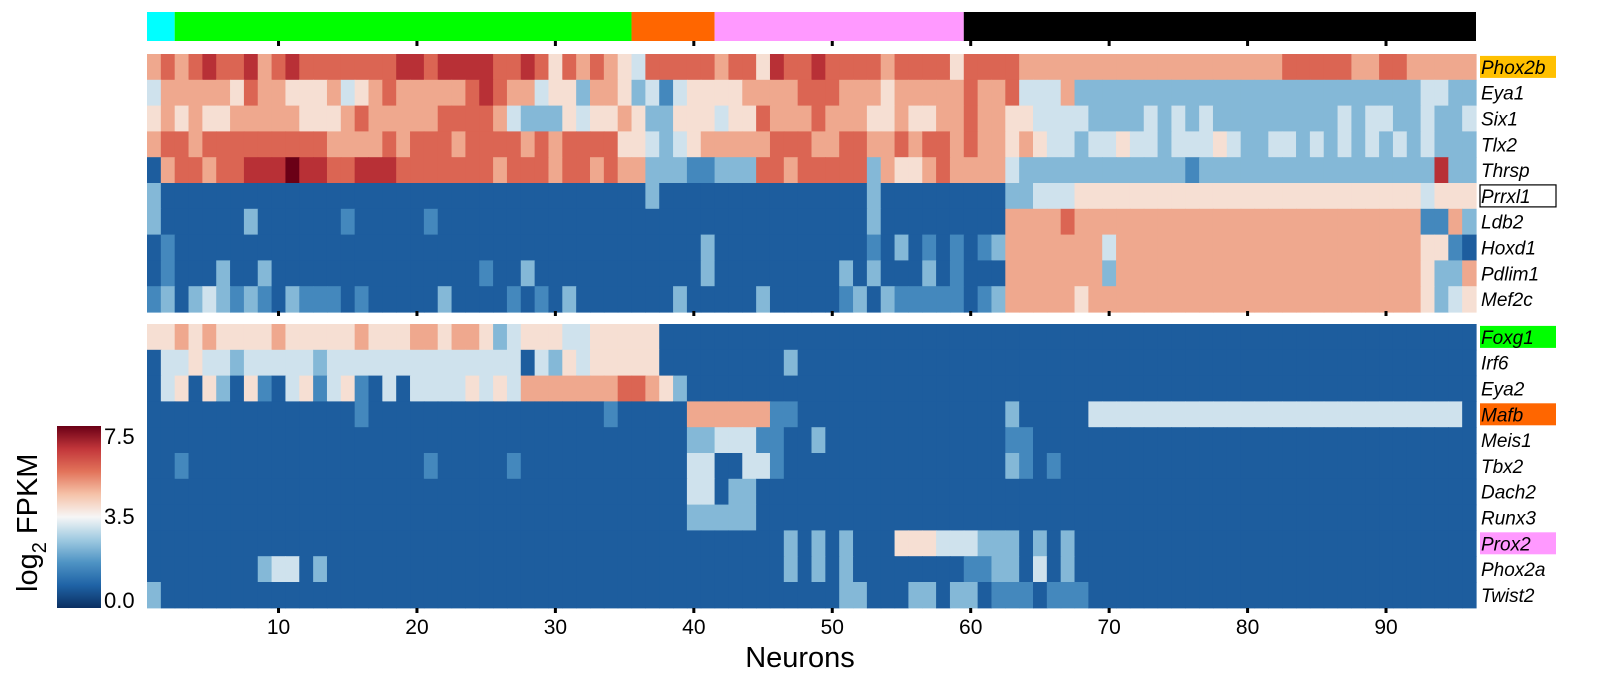 Image resolution: width=1599 pixels, height=700 pixels. What do you see at coordinates (1513, 570) in the screenshot?
I see `gene-label: Phox2a` at bounding box center [1513, 570].